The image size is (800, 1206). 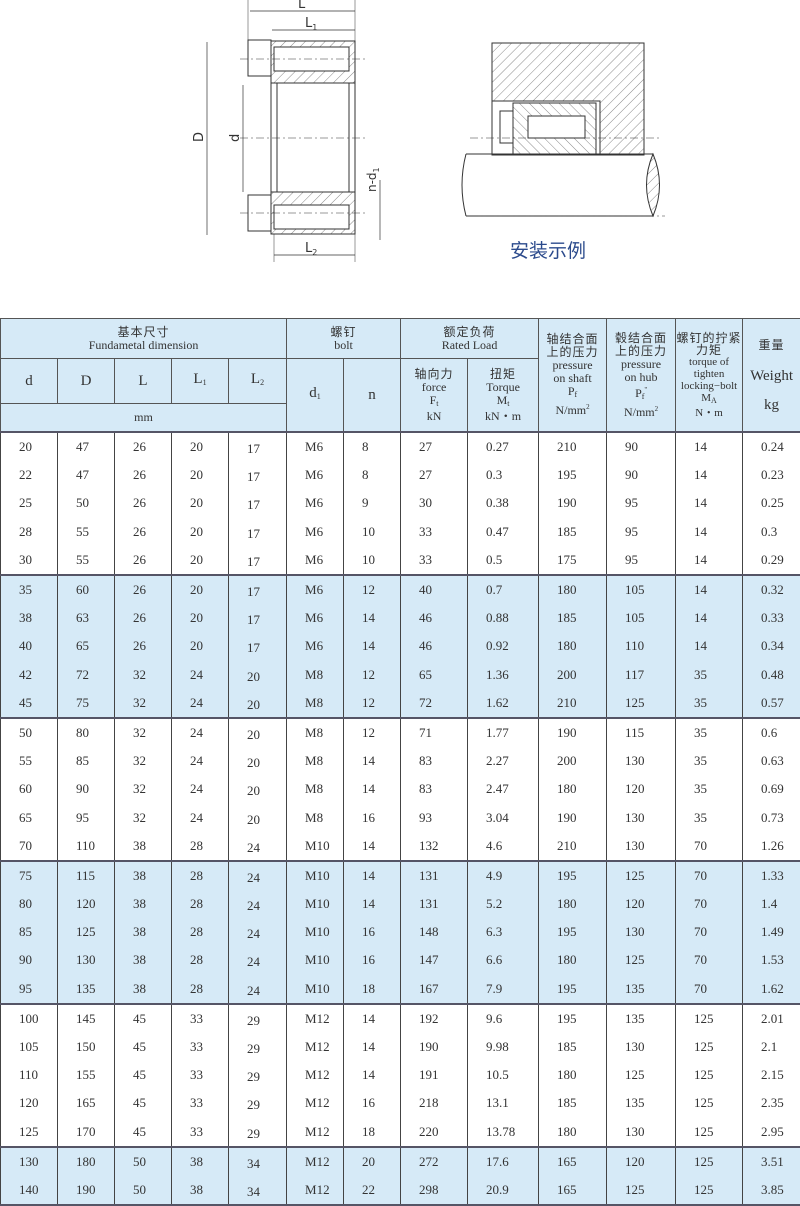 I want to click on cell-L: 45, so click(x=143, y=1132).